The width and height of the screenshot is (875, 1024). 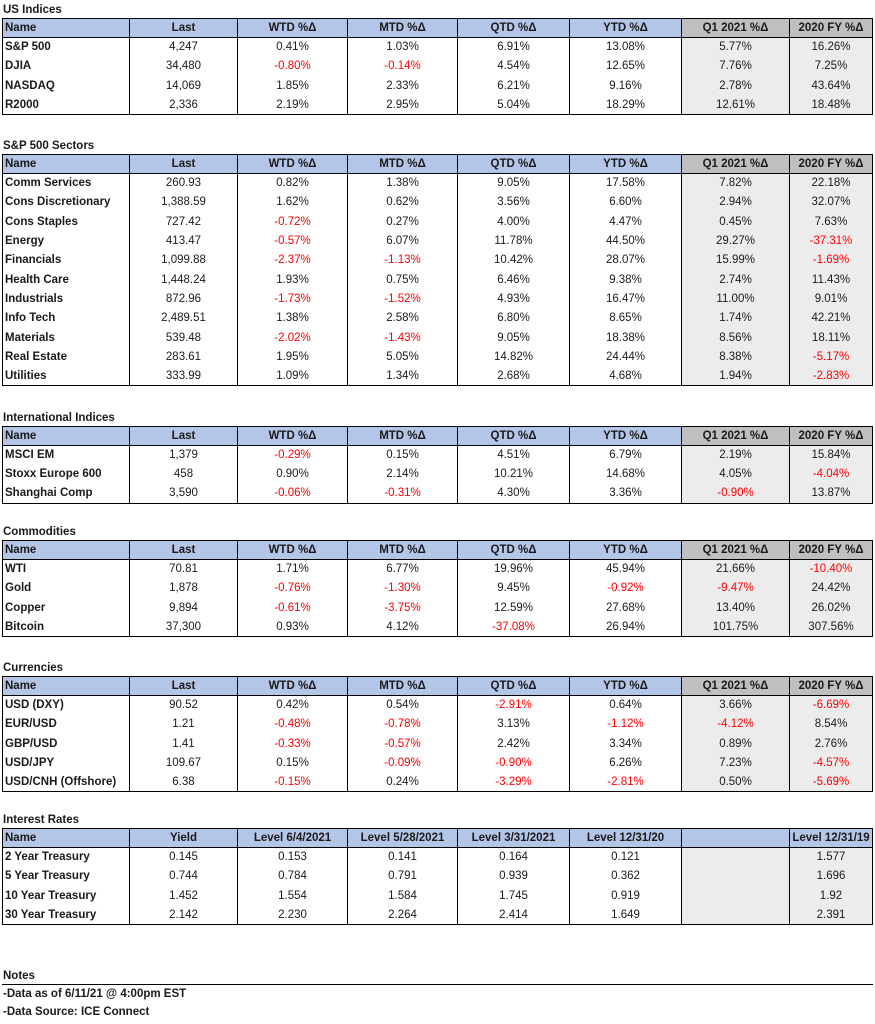 What do you see at coordinates (292, 627) in the screenshot?
I see `value-cell: 0.93%` at bounding box center [292, 627].